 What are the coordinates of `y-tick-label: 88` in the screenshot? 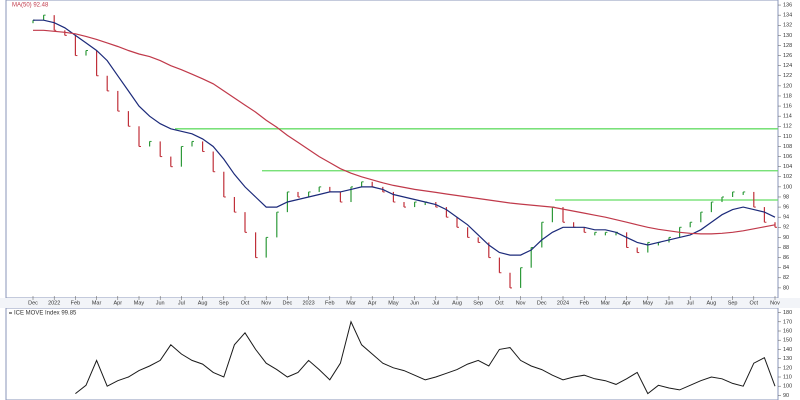 It's located at (786, 248).